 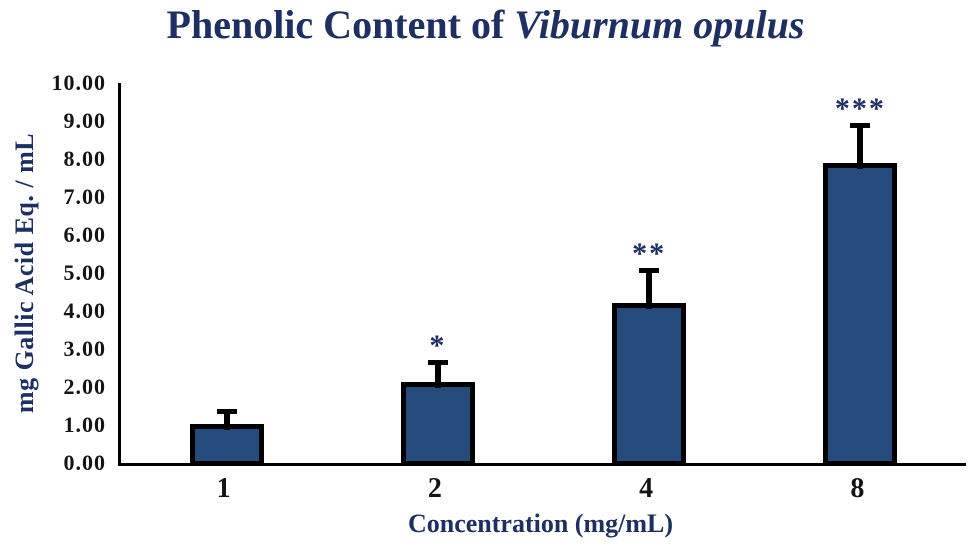 I want to click on x-tick-label: 2, so click(x=434, y=488).